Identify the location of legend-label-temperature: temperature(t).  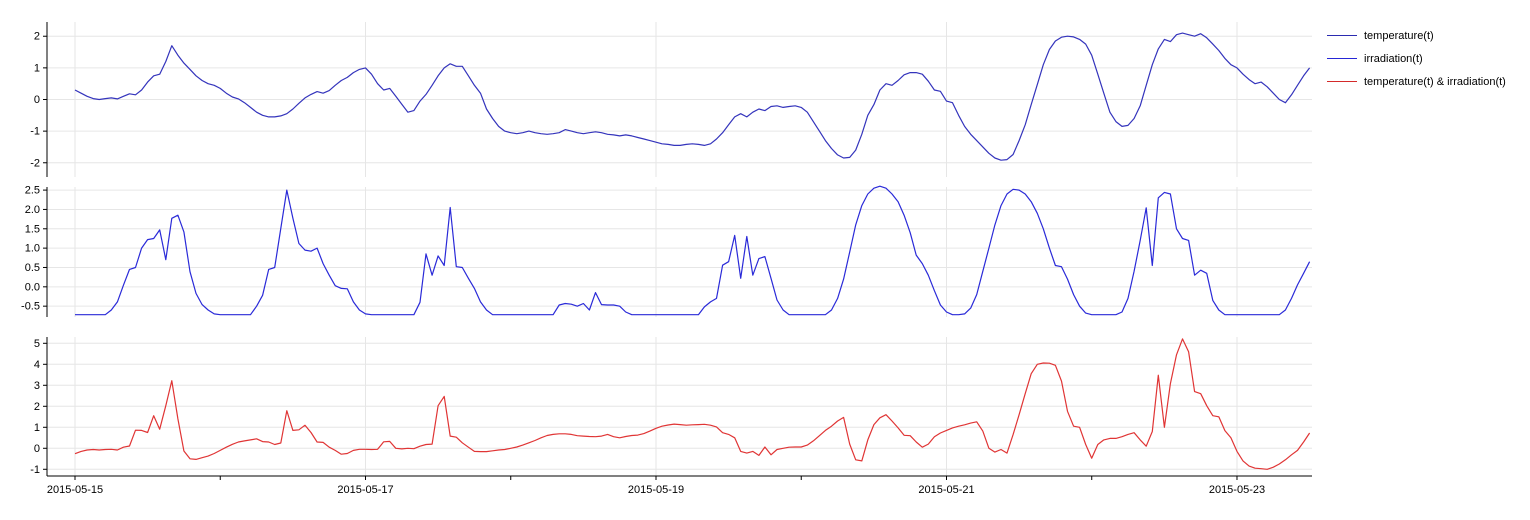
(1399, 35).